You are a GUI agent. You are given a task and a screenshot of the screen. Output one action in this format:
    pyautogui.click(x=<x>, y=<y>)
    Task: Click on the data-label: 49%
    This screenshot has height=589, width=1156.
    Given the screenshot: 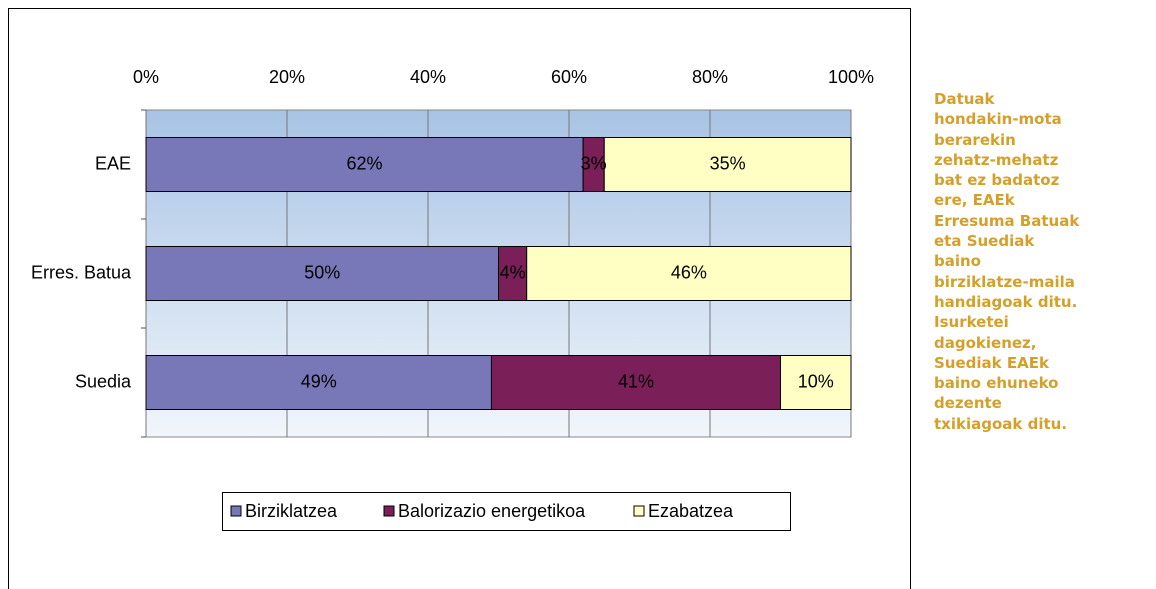 What is the action you would take?
    pyautogui.click(x=319, y=381)
    